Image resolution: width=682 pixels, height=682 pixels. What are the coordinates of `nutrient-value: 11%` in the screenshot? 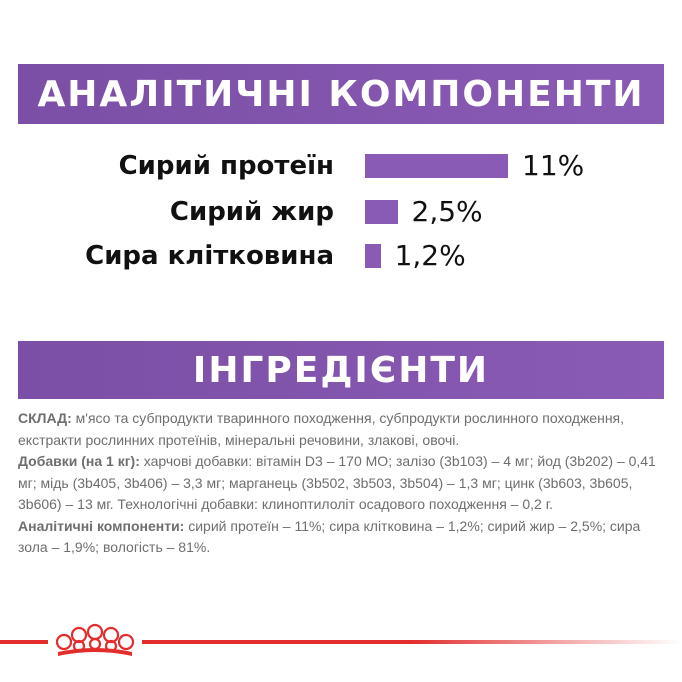 It's located at (553, 165).